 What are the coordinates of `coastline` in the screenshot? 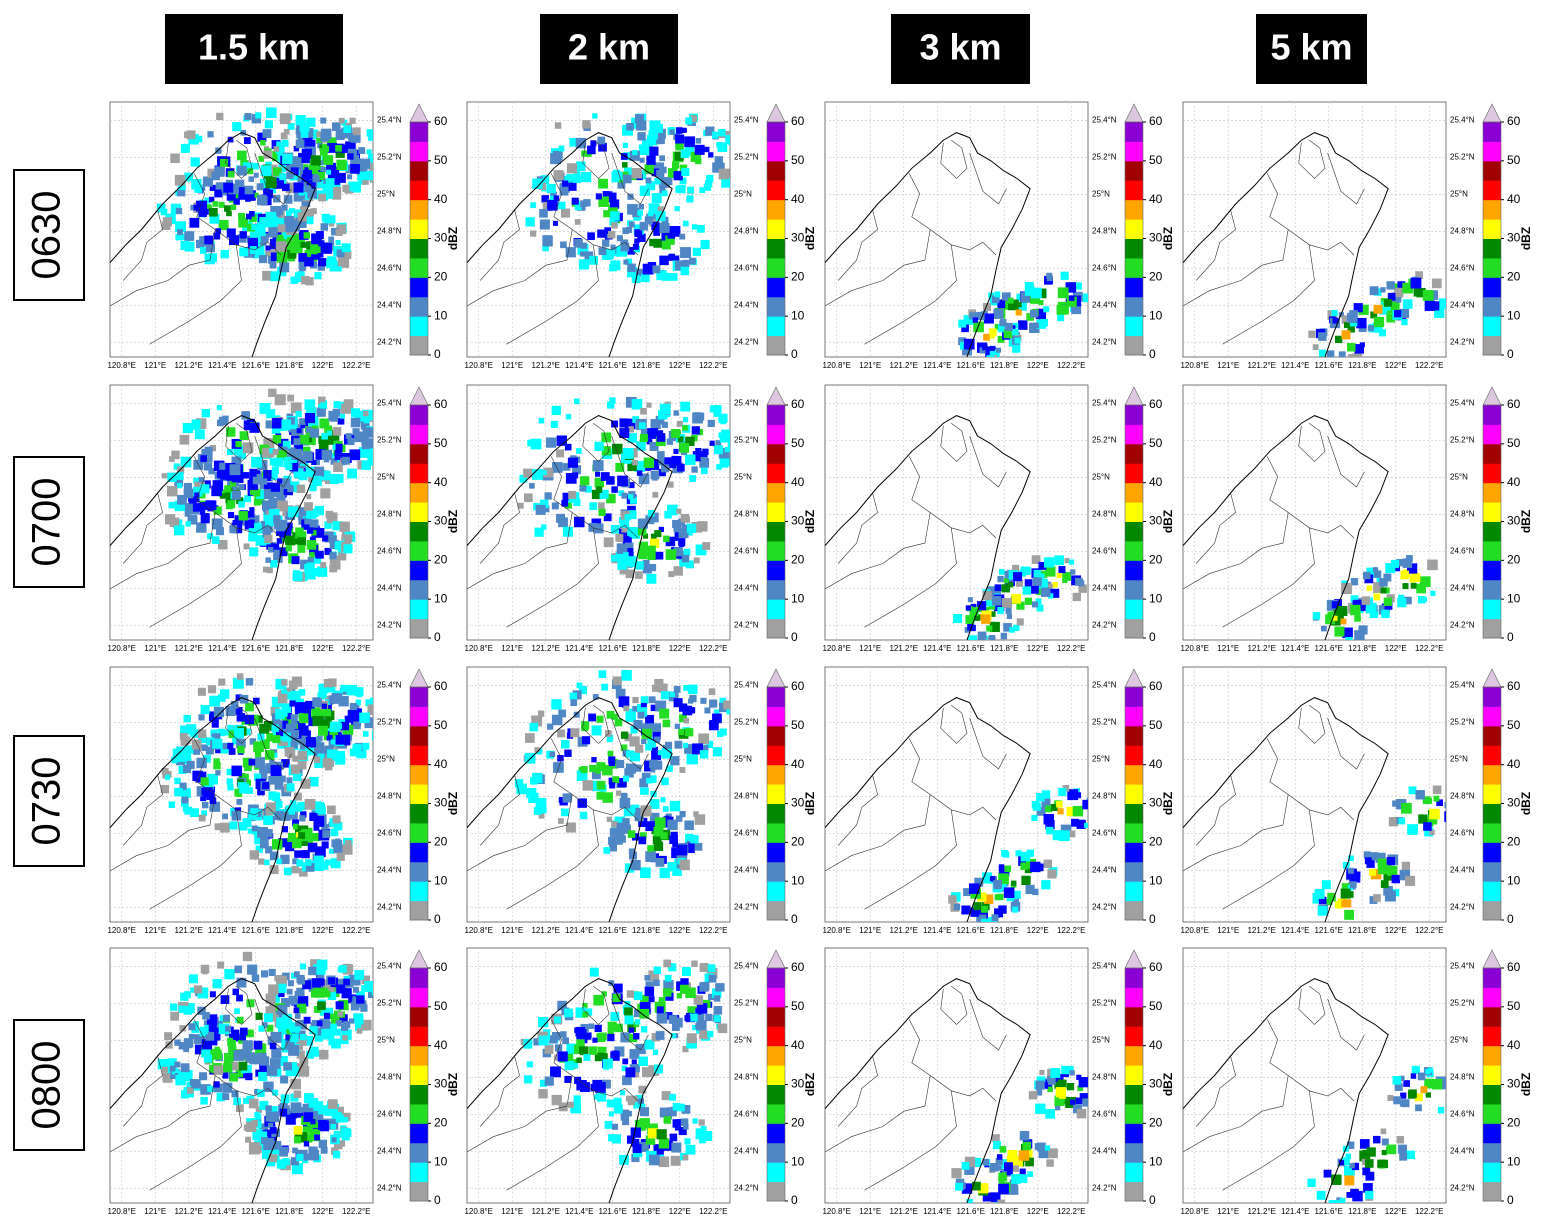 It's located at (1286, 244).